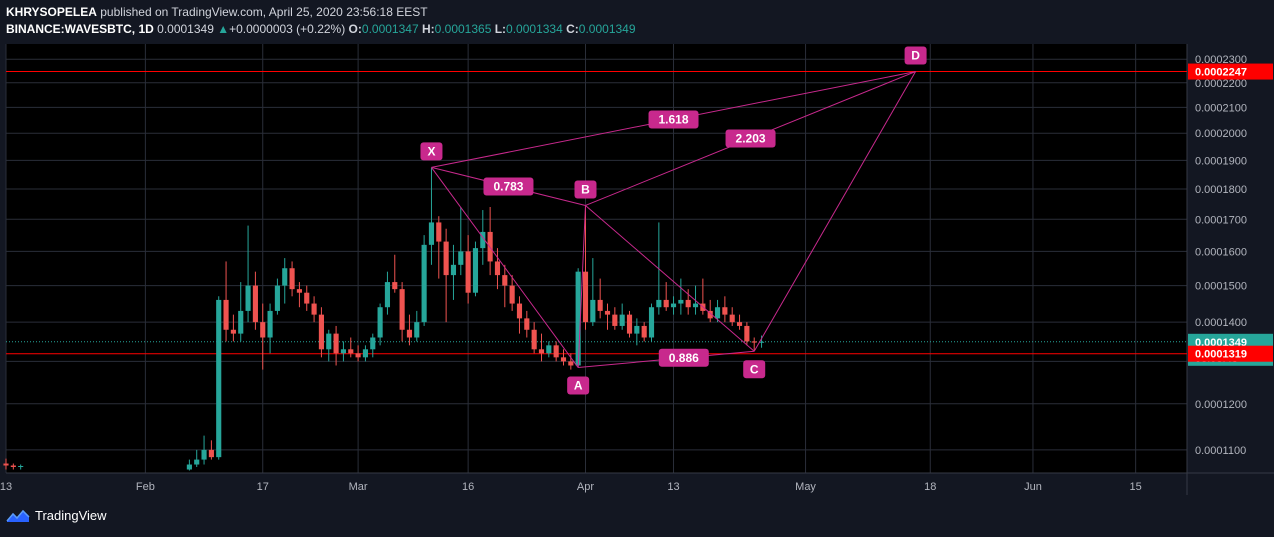 This screenshot has height=537, width=1274. I want to click on brand-name: TradingView, so click(71, 515).